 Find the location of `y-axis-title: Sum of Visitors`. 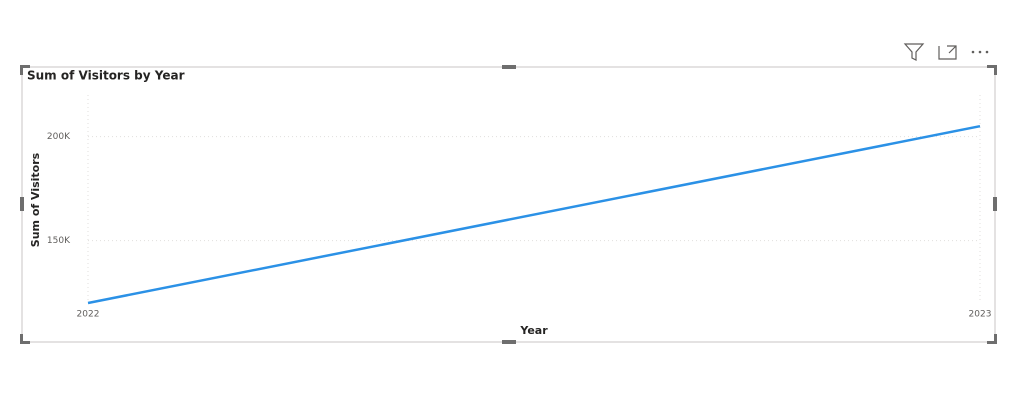

y-axis-title: Sum of Visitors is located at coordinates (35, 199).